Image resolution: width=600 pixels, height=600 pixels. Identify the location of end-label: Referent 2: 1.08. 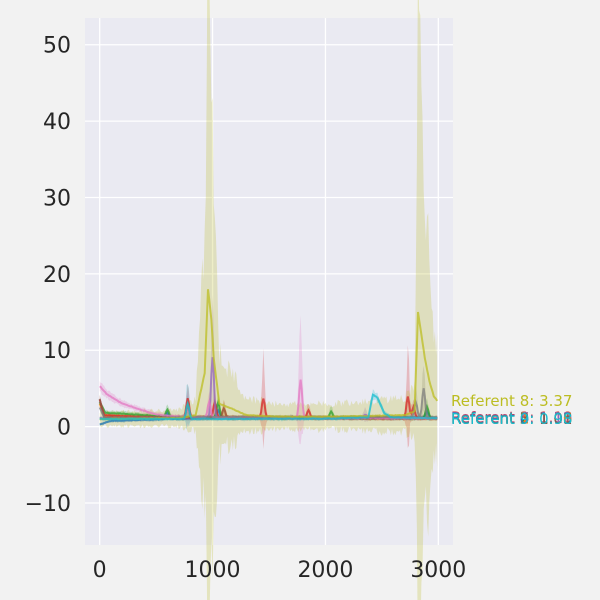
(511, 418).